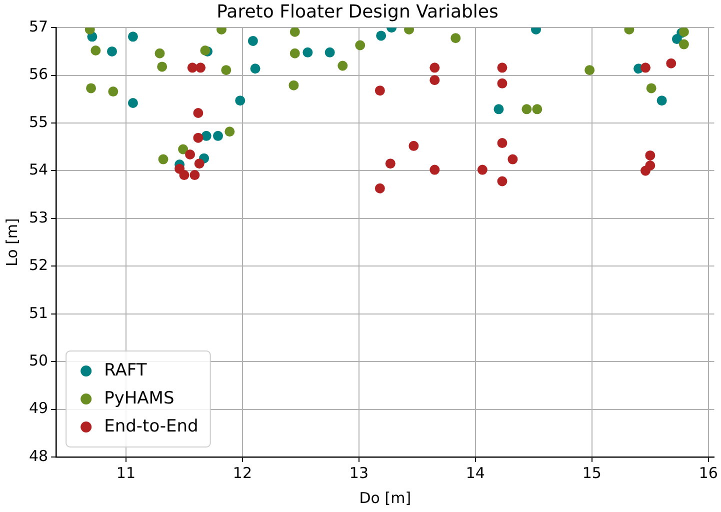  Describe the element at coordinates (358, 473) in the screenshot. I see `x-tick-label: 13` at that location.